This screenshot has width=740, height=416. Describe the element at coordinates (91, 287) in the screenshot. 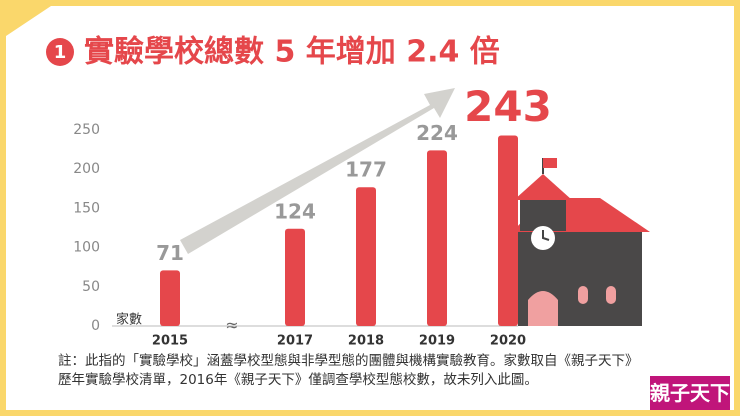

I see `y-tick-label: 50` at that location.